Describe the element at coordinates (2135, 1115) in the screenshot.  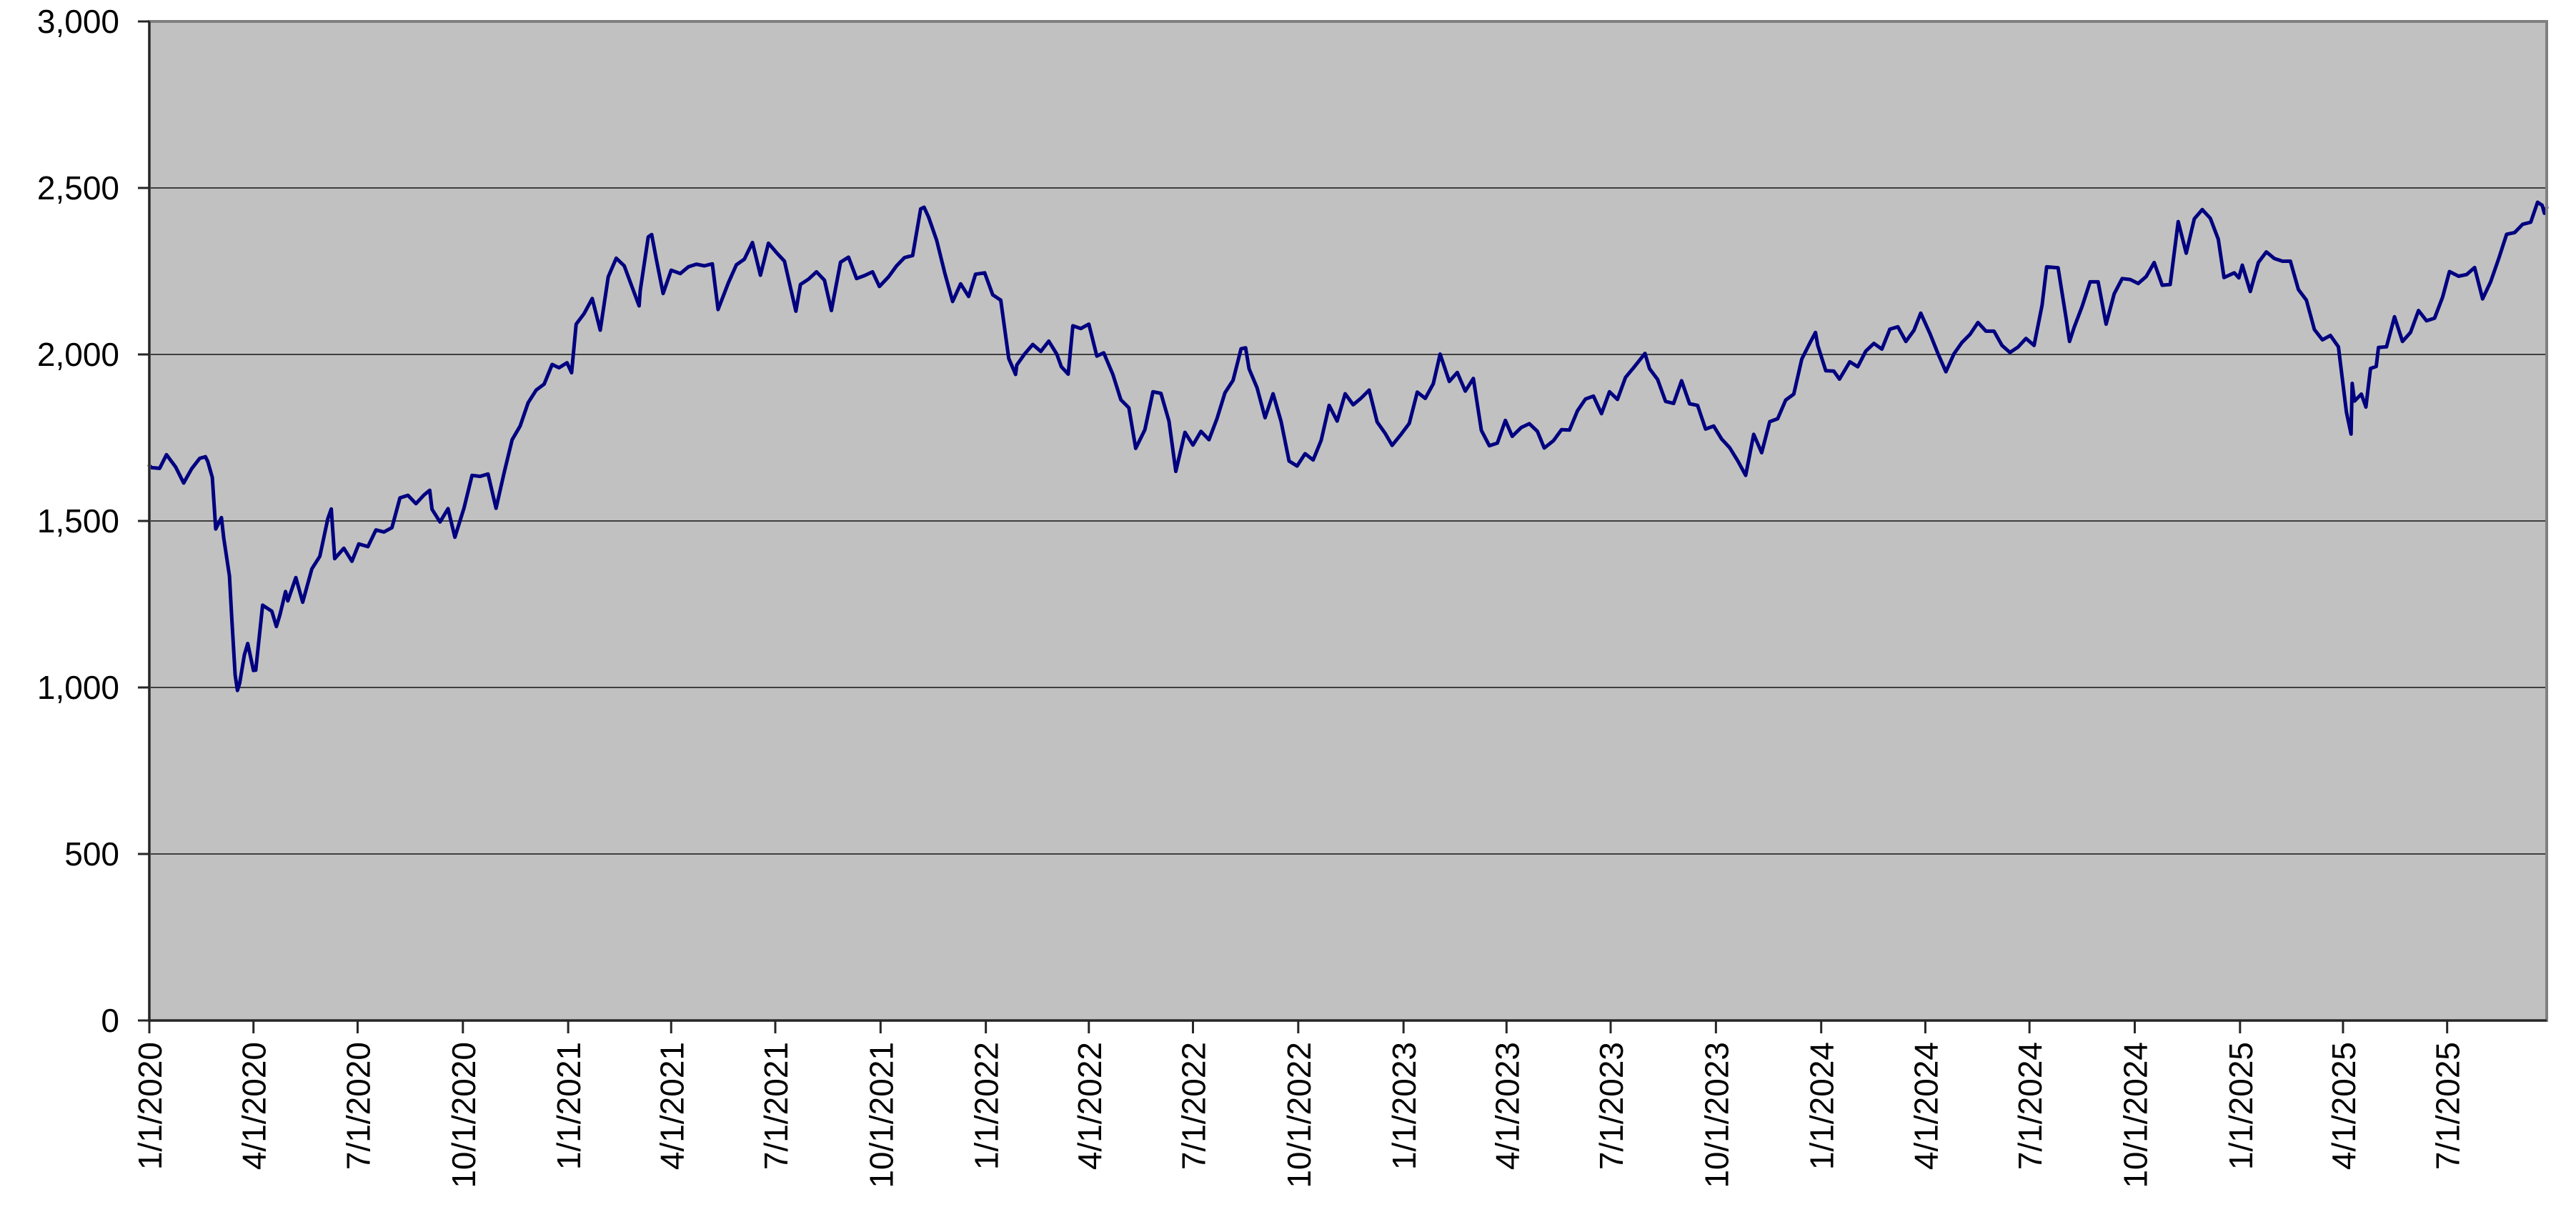
I see `x-axis-label: 10/1/2024` at that location.